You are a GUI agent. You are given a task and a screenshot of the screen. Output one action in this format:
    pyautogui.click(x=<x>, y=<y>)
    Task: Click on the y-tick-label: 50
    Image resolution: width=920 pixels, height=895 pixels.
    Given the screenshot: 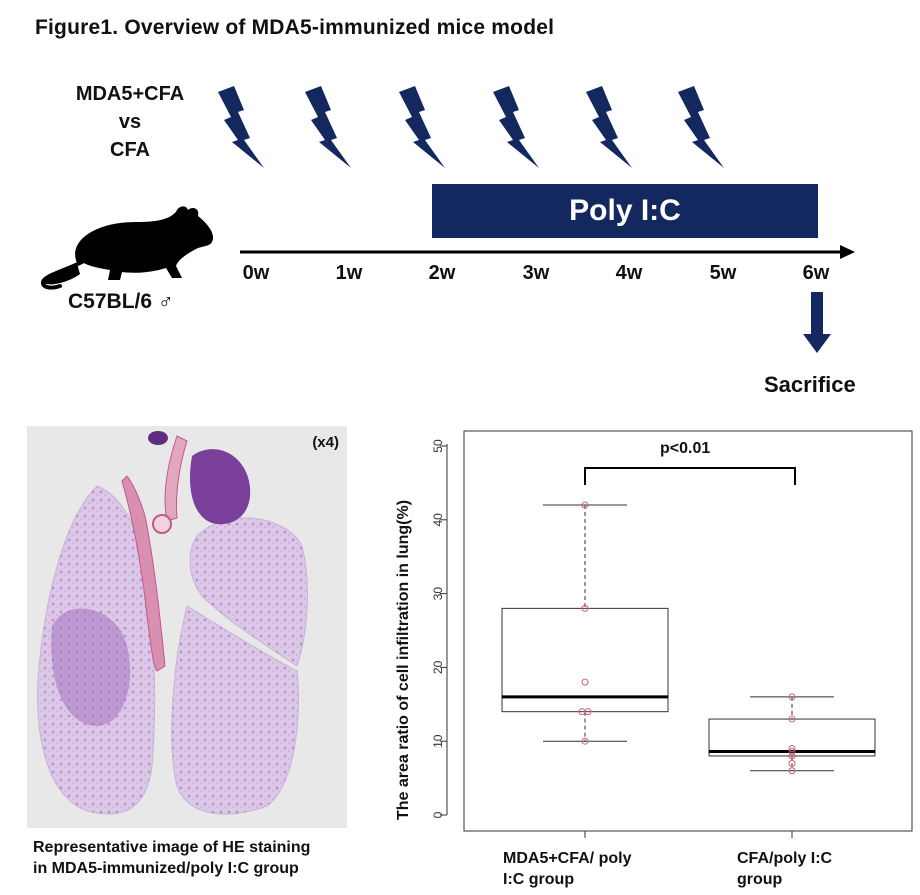 What is the action you would take?
    pyautogui.click(x=438, y=446)
    